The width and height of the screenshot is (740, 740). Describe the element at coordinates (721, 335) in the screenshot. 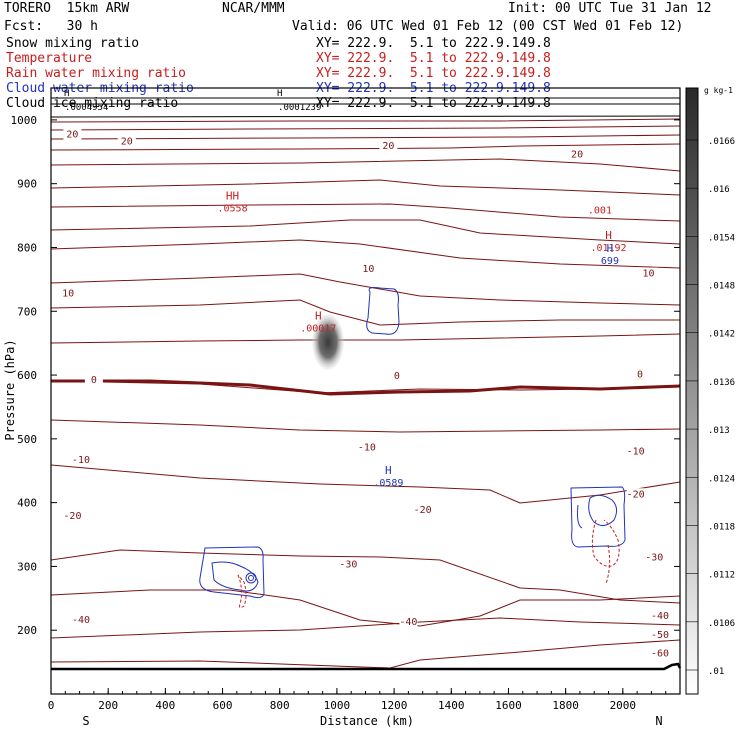

I see `colorbar-tick-label: .0142` at that location.